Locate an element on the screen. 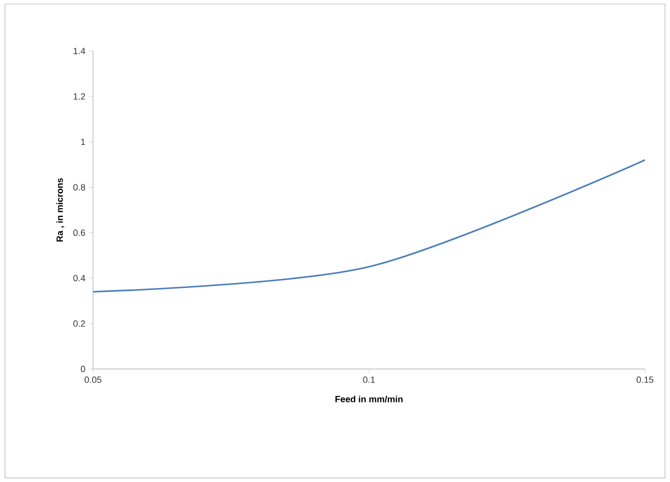 This screenshot has height=482, width=670. x-tick-label: 0.1 is located at coordinates (369, 379).